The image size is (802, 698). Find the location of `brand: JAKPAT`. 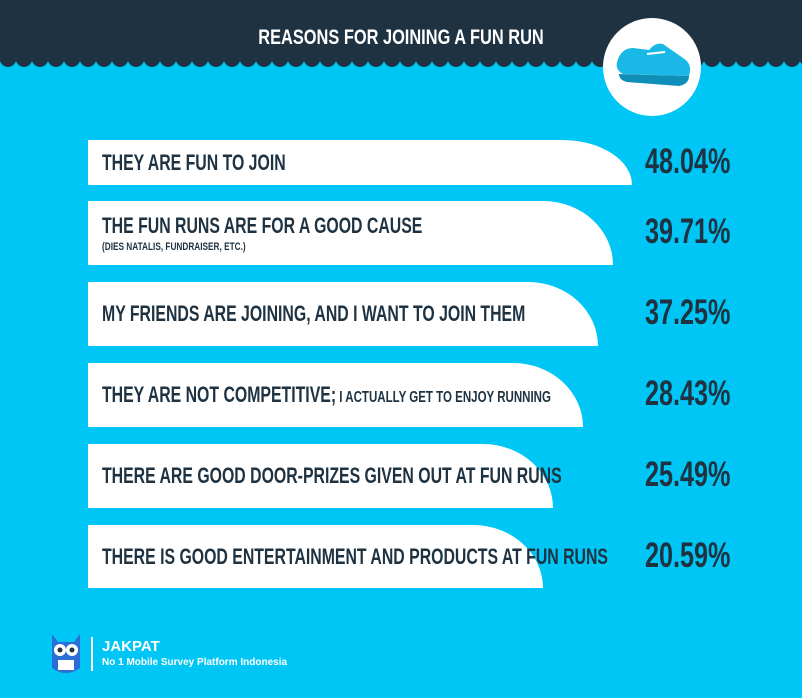

brand: JAKPAT is located at coordinates (131, 646).